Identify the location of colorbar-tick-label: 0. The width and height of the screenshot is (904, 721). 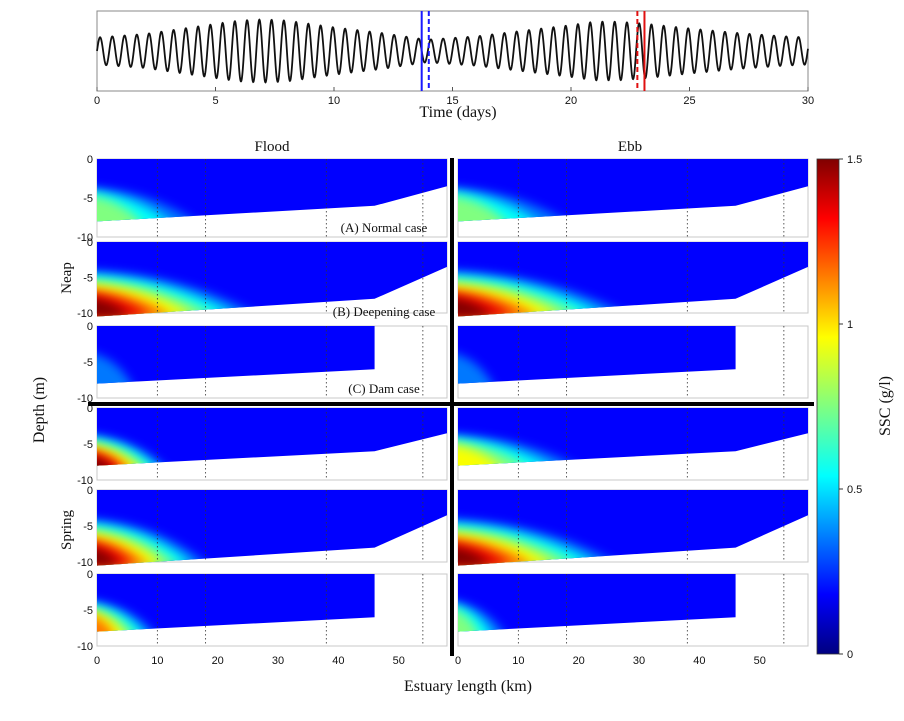
(850, 655).